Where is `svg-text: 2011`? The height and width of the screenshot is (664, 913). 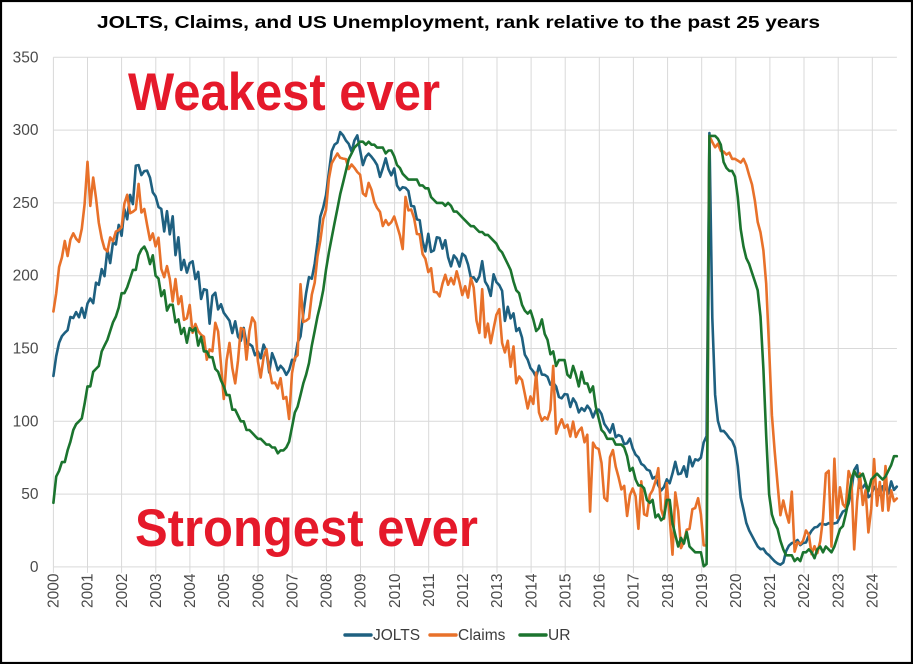
svg-text: 2011 is located at coordinates (429, 590).